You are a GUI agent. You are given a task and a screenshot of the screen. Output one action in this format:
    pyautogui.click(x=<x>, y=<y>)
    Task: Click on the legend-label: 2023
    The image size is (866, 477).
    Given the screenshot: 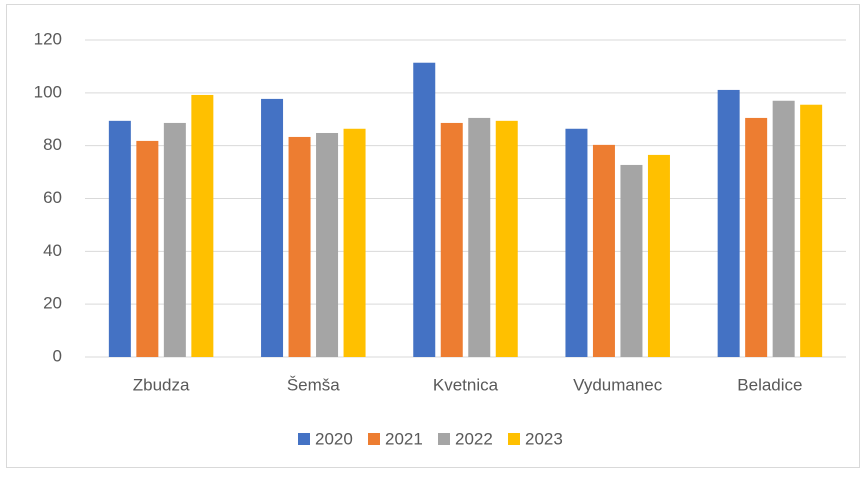 What is the action you would take?
    pyautogui.click(x=544, y=438)
    